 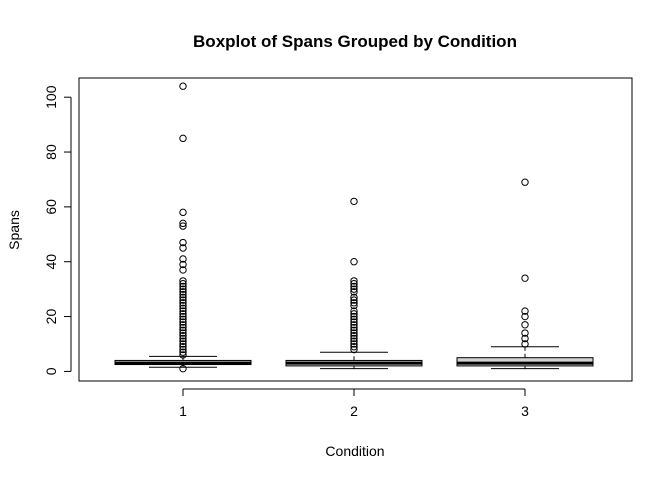 What do you see at coordinates (354, 411) in the screenshot?
I see `x-tick-label: 2` at bounding box center [354, 411].